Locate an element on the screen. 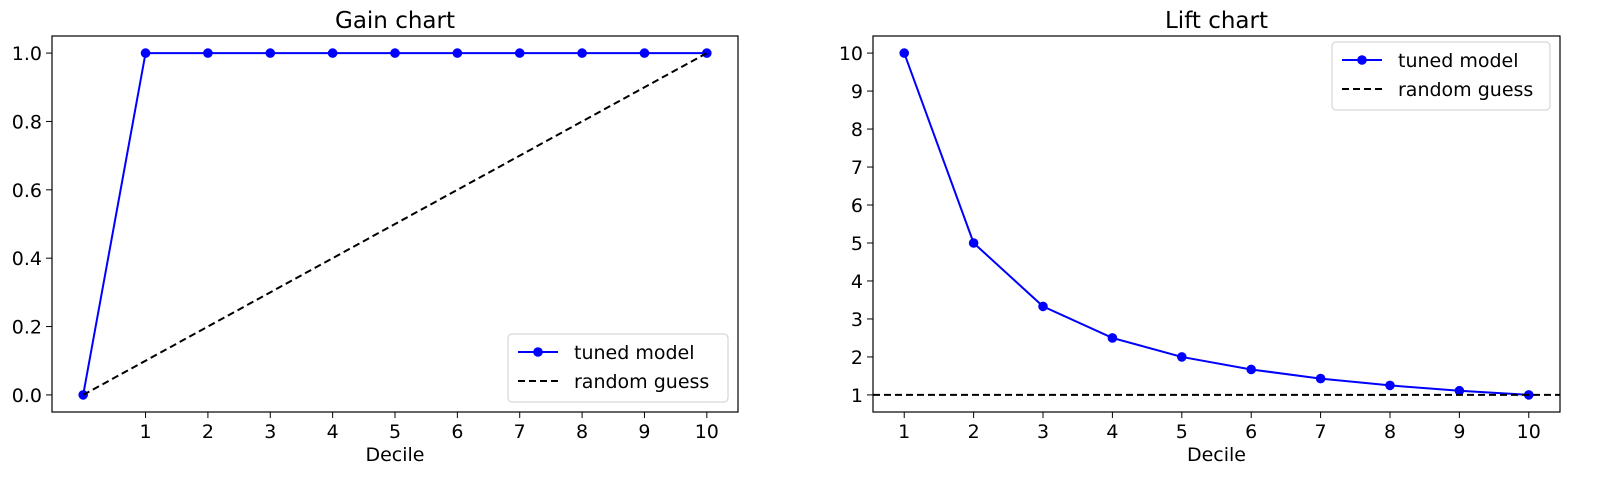  y-tick-label: 5 is located at coordinates (857, 244).